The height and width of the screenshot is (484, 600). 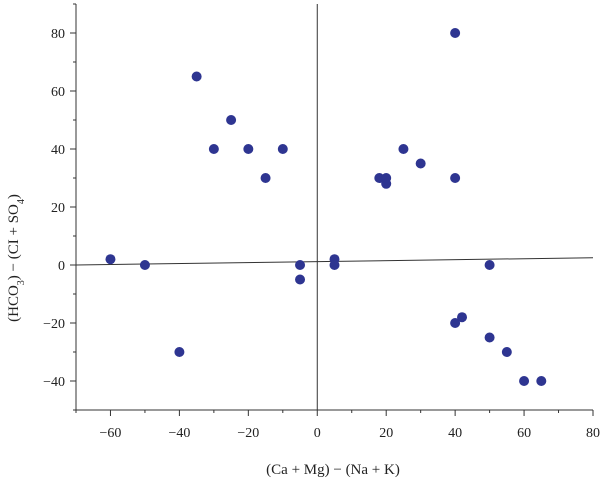 I want to click on y-tick-label: −20, so click(x=54, y=324).